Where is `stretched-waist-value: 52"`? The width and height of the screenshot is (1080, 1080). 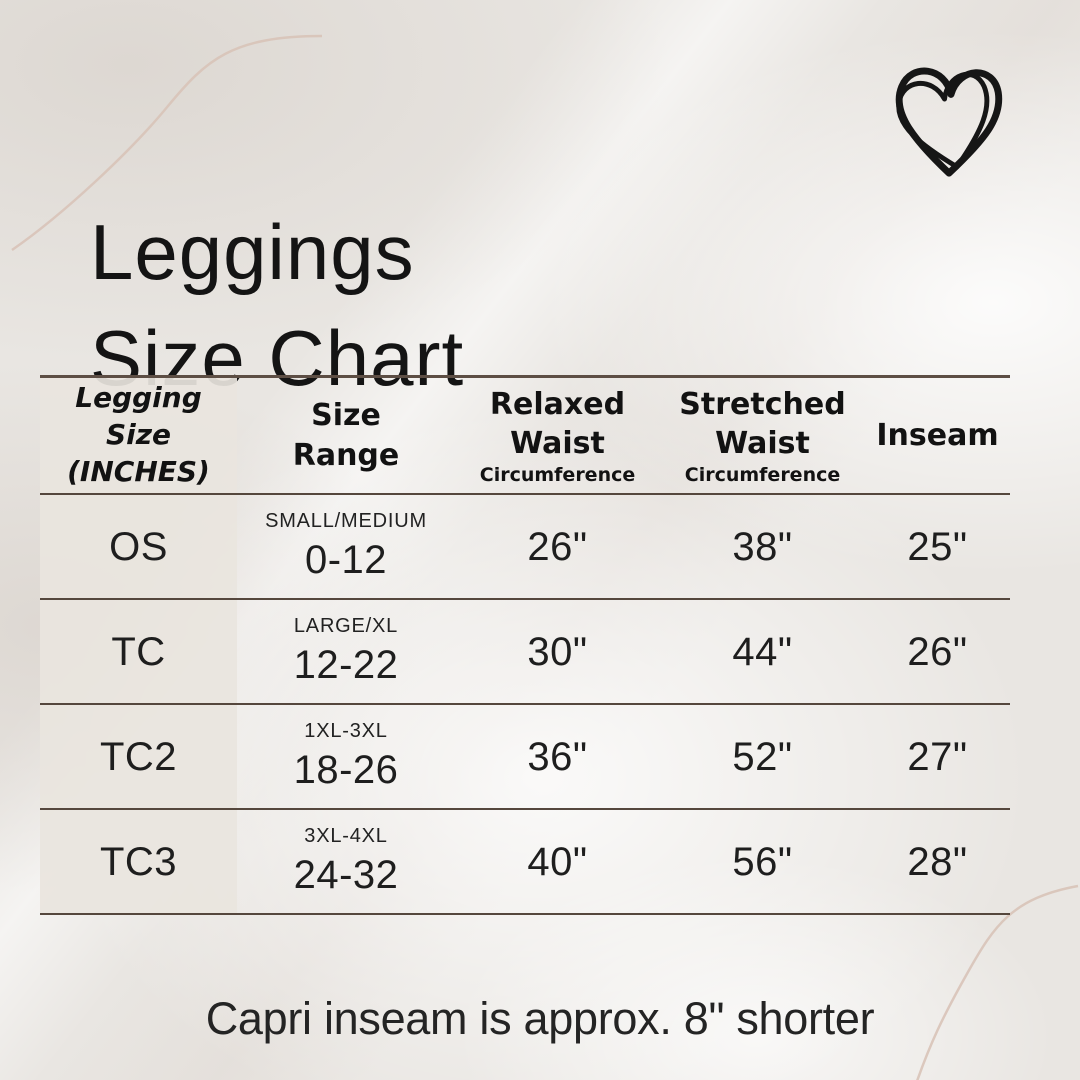 stretched-waist-value: 52" is located at coordinates (762, 756).